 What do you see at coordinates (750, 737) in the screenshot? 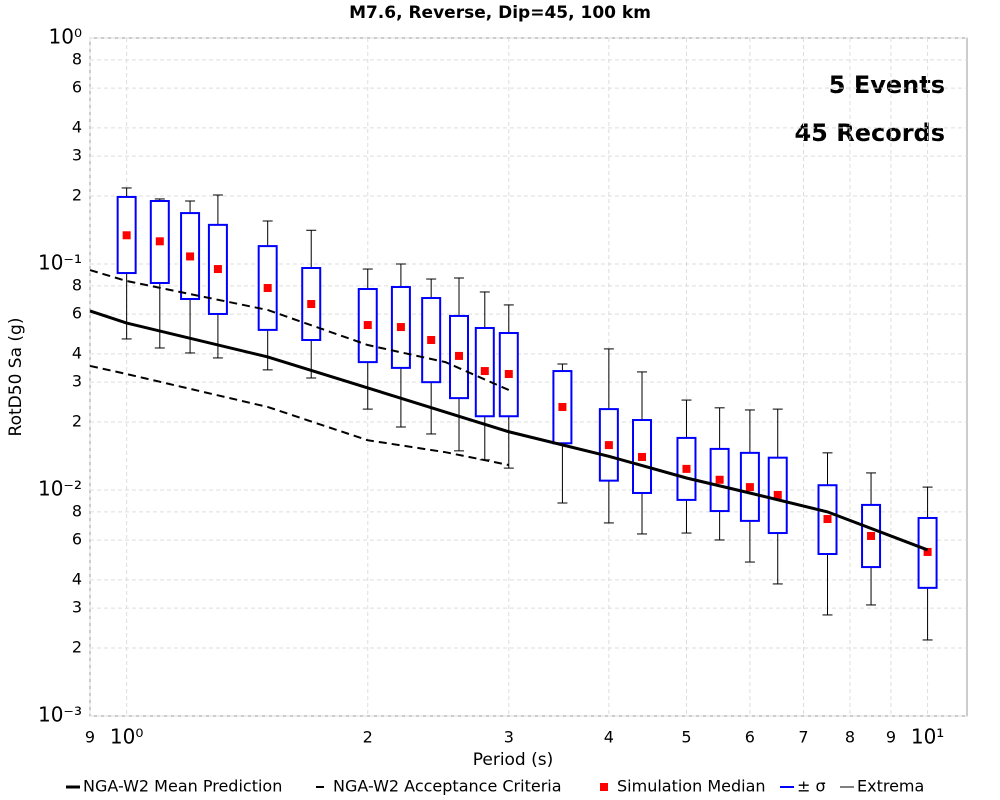
I see `x-tick-label: 6` at bounding box center [750, 737].